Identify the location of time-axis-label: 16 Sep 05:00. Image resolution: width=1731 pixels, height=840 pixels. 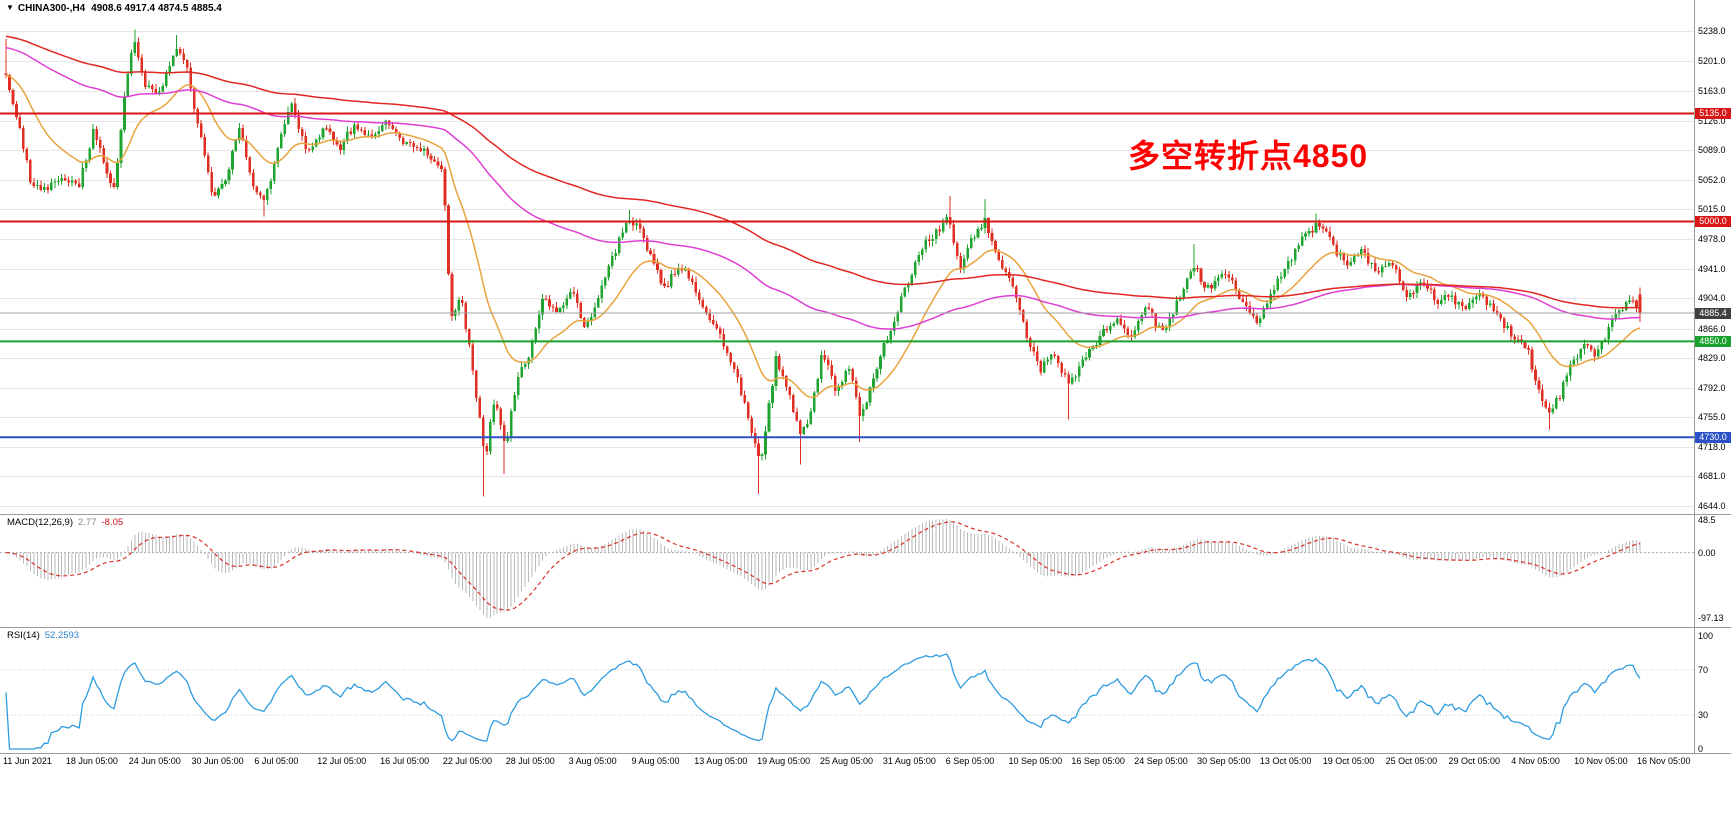
(1098, 761).